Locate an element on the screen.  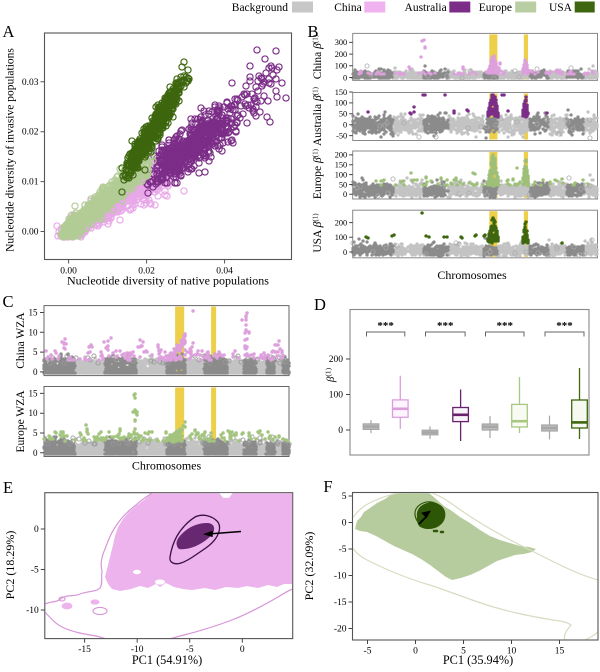
svg-text: USA β(1) is located at coordinates (318, 233).